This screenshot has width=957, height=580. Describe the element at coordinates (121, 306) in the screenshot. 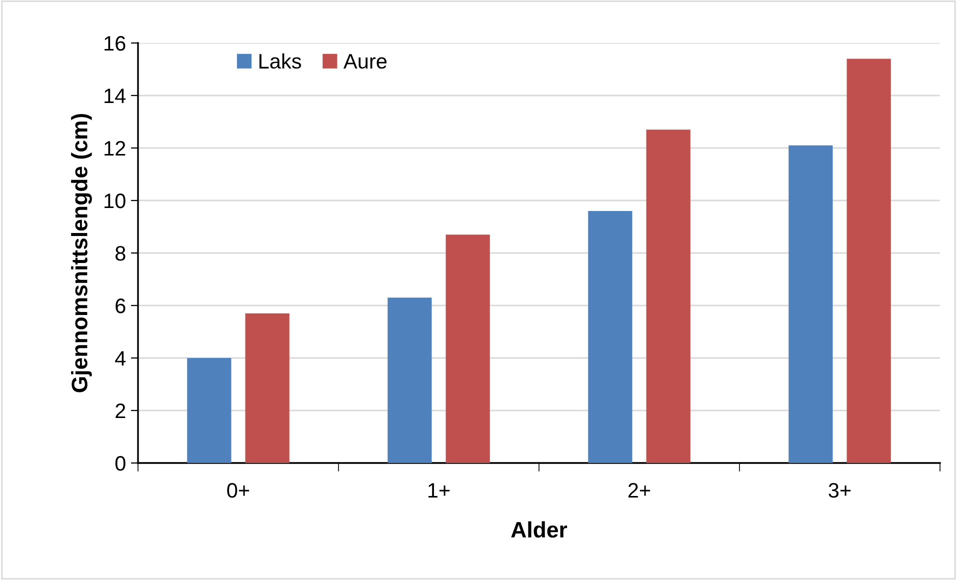

I see `y-tick-label: 6` at that location.